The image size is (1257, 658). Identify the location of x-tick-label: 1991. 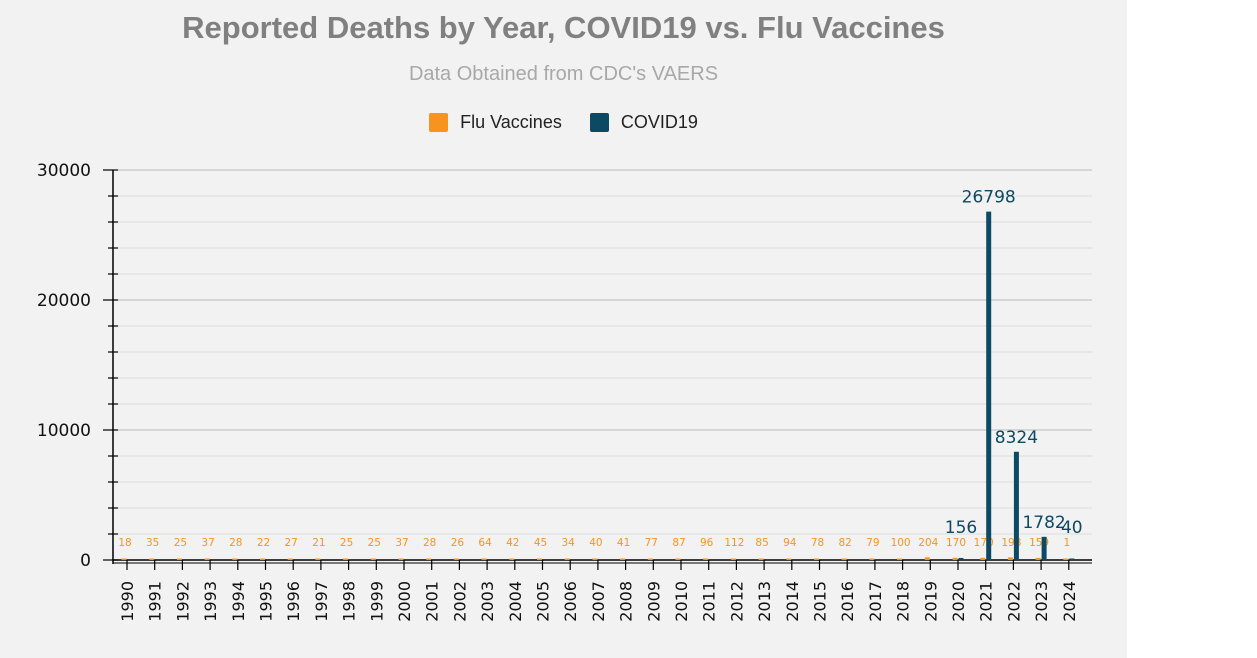
(155, 601).